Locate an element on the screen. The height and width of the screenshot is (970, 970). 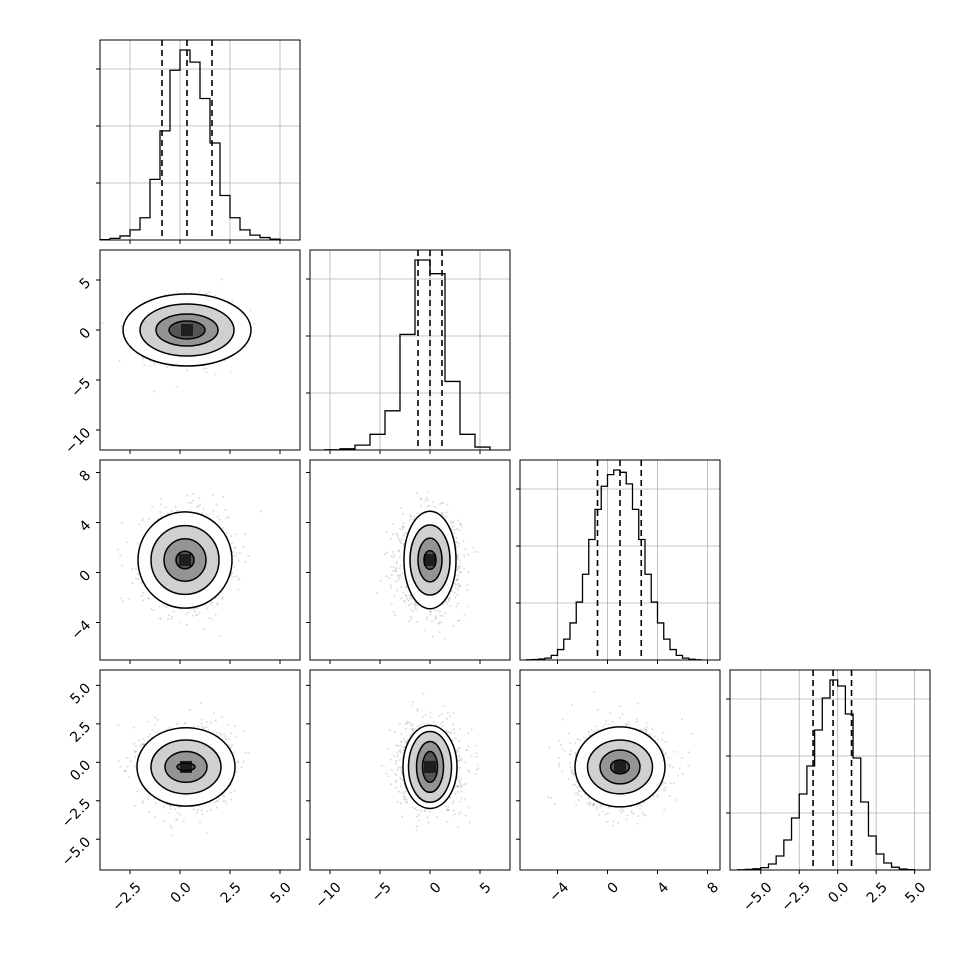
density-peak is located at coordinates (430, 560).